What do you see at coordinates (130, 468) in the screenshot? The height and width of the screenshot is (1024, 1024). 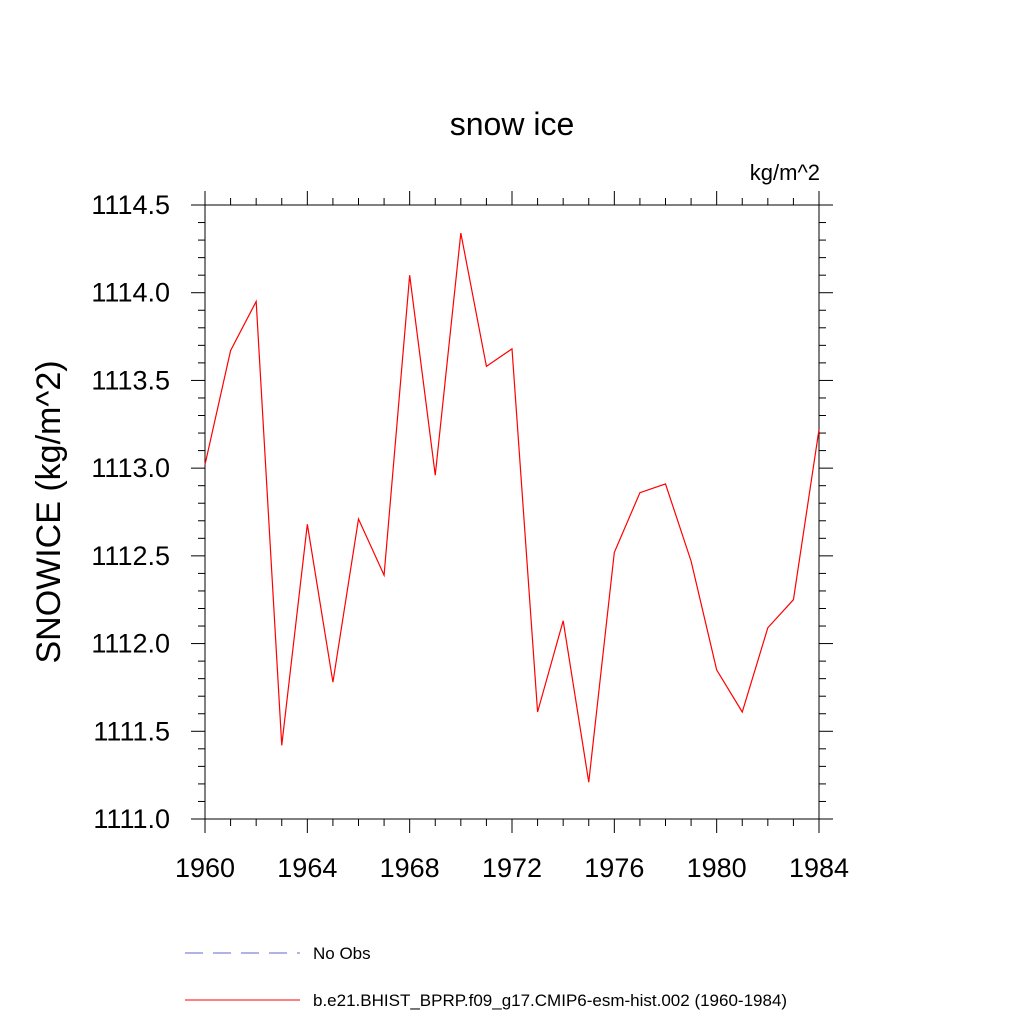 I see `y-tick-label: 1113.0` at bounding box center [130, 468].